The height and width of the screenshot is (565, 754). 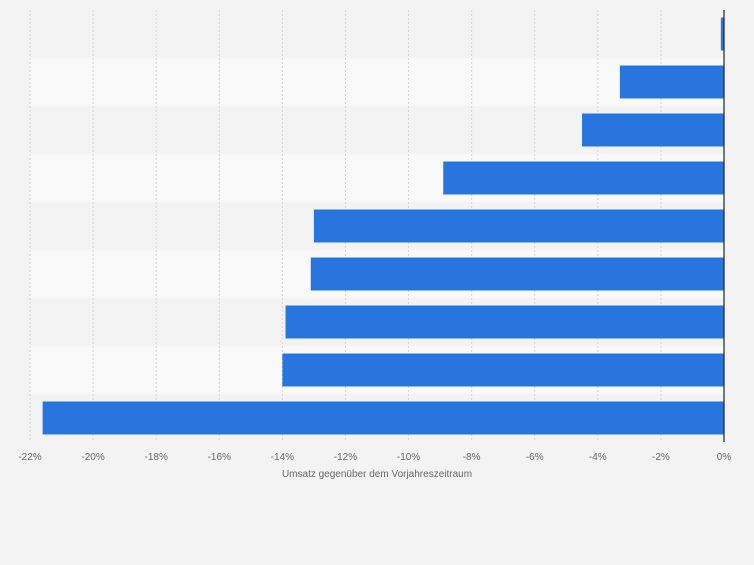 What do you see at coordinates (724, 457) in the screenshot?
I see `x-tick-label: 0%` at bounding box center [724, 457].